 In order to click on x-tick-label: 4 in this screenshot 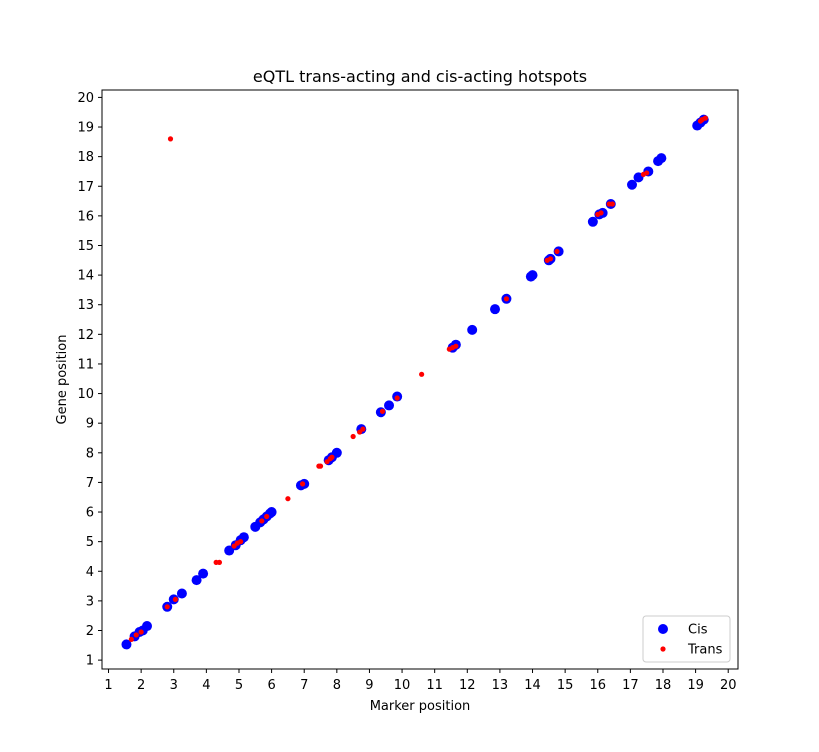, I will do `click(206, 685)`.